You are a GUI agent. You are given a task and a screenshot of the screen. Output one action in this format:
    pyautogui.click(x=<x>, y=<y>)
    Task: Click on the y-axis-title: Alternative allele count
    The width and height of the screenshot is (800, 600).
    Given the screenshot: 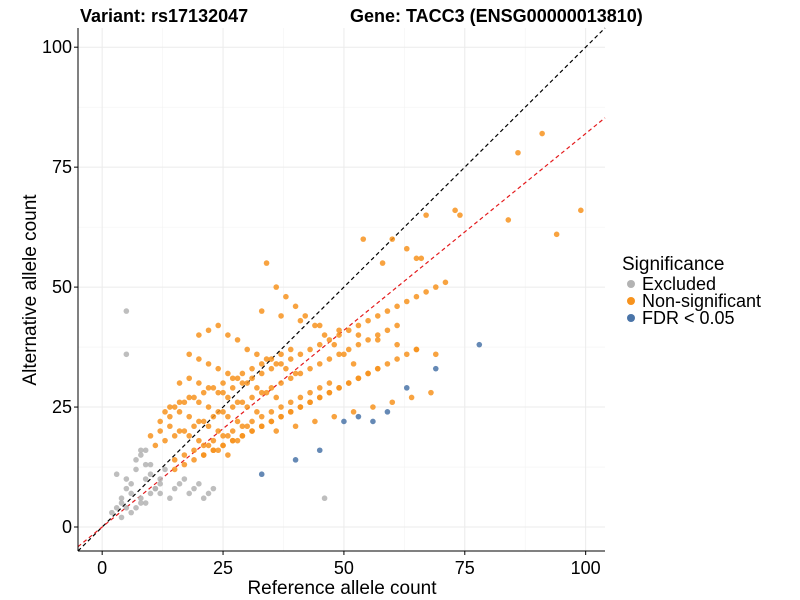 What is the action you would take?
    pyautogui.click(x=30, y=290)
    